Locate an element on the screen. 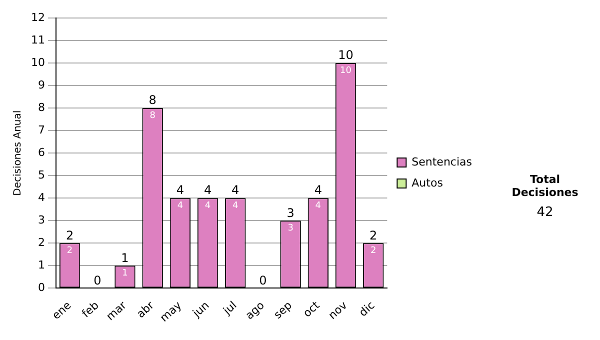  x-tick-label: dic is located at coordinates (367, 309).